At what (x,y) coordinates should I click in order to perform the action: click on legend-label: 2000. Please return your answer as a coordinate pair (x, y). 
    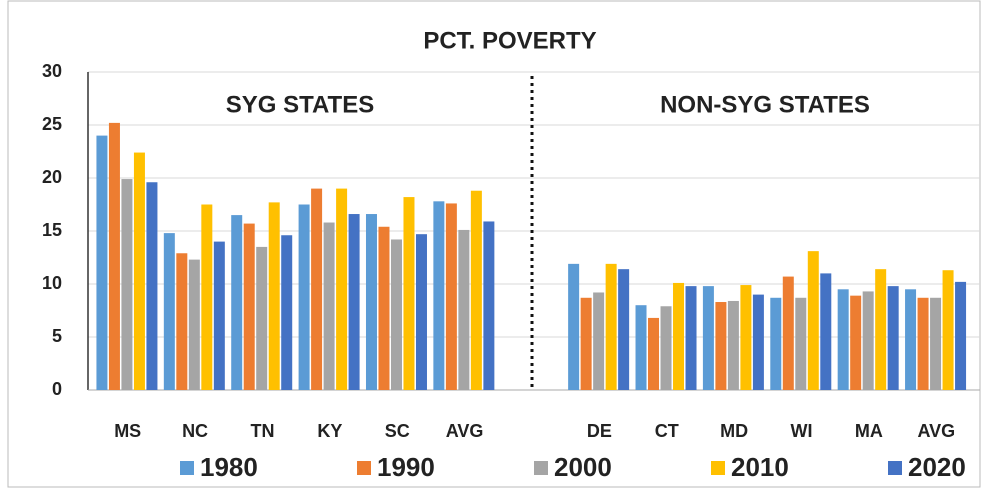
    Looking at the image, I should click on (583, 467).